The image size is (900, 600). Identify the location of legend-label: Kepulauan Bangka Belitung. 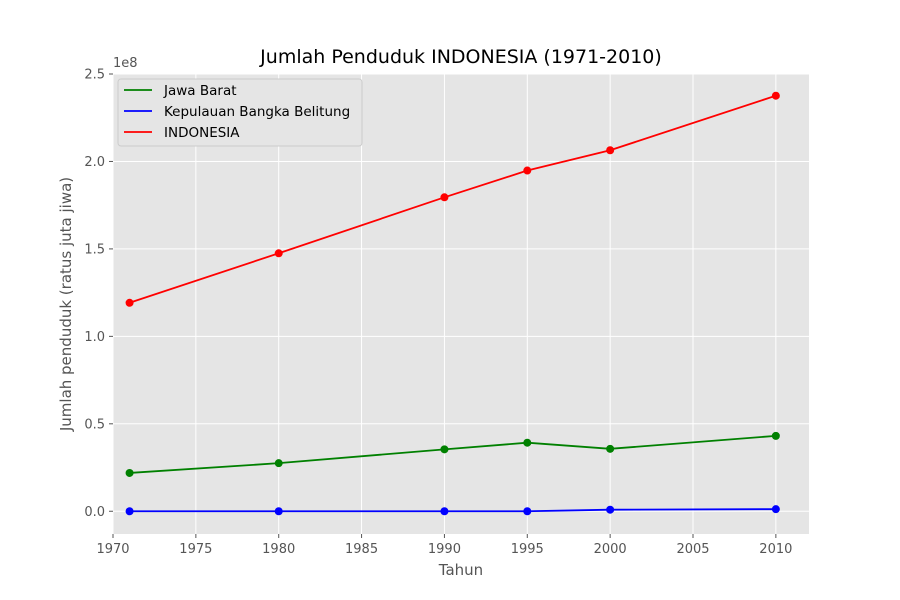
(257, 112).